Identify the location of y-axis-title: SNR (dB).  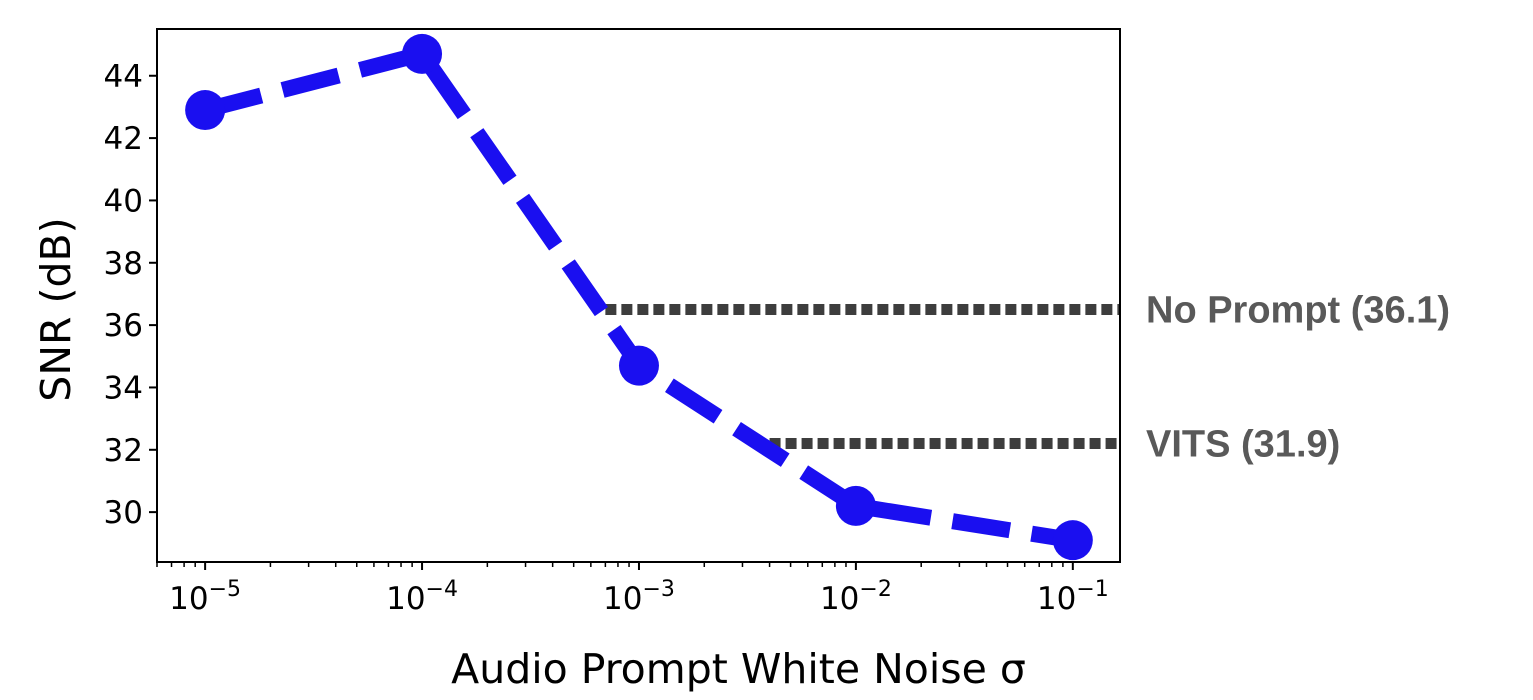
(56, 309).